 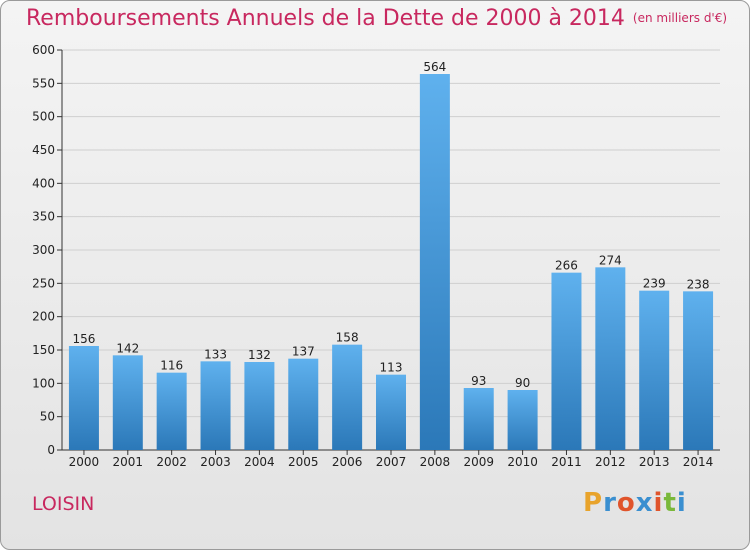 I want to click on x-tick-label: 2010, so click(x=522, y=462).